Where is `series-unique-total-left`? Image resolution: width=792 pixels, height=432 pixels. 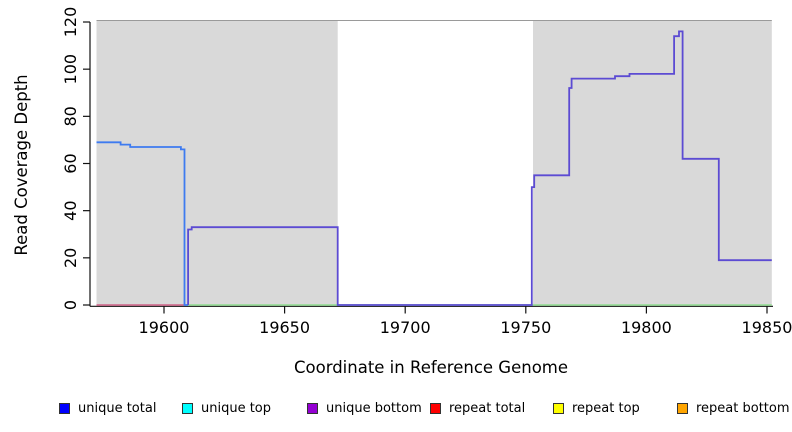 series-unique-total-left is located at coordinates (142, 223).